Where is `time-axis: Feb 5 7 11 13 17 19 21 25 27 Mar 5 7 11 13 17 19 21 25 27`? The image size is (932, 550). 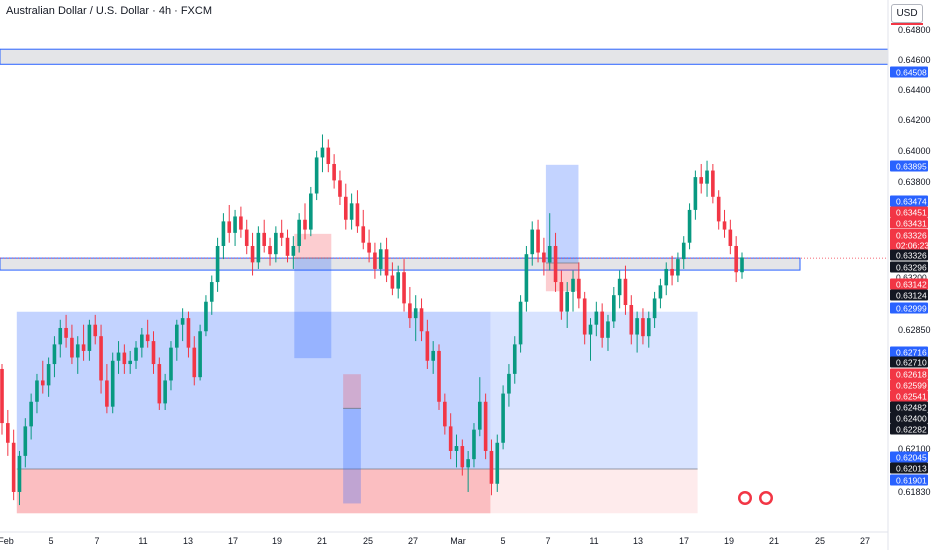 time-axis: Feb 5 7 11 13 17 19 21 25 27 Mar 5 7 11 13 17 19 21 25 27 is located at coordinates (444, 538).